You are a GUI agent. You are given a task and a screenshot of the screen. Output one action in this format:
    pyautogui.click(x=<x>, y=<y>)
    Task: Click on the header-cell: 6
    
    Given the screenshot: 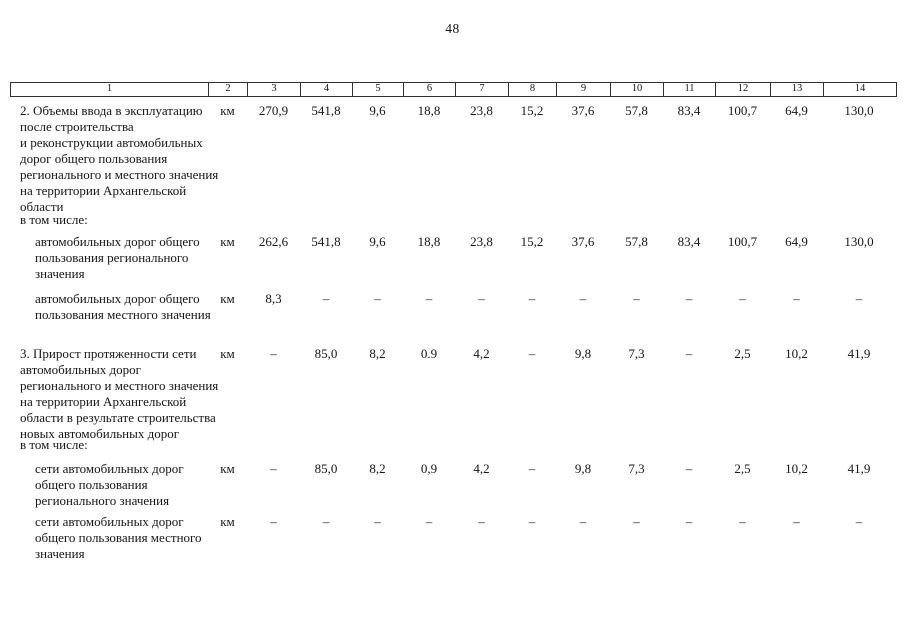 What is the action you would take?
    pyautogui.click(x=430, y=89)
    